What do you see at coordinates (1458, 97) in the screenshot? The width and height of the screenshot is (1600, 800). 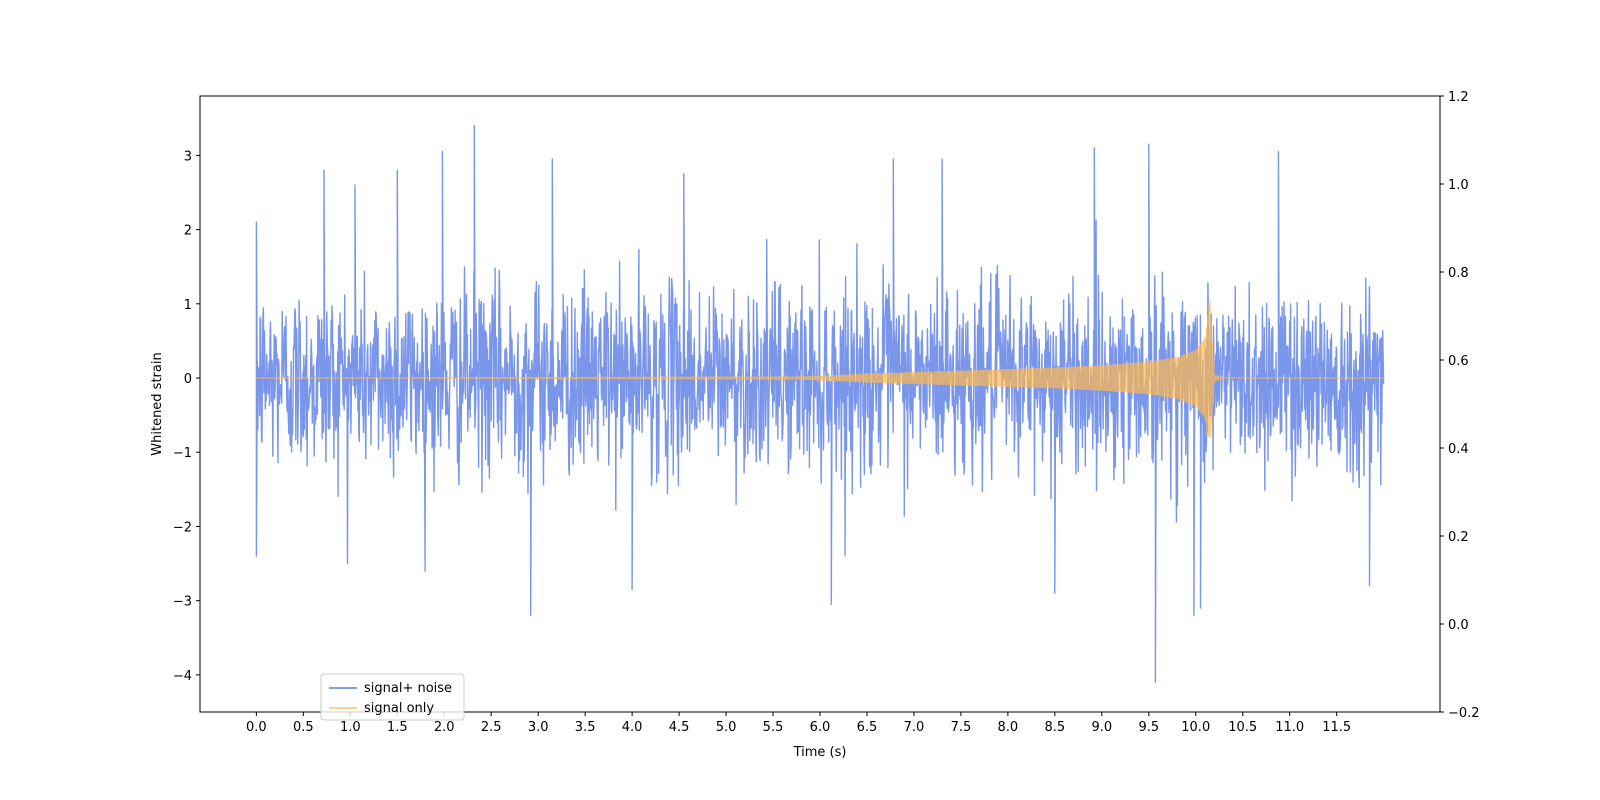 I see `y2-tick-label: 1.2` at bounding box center [1458, 97].